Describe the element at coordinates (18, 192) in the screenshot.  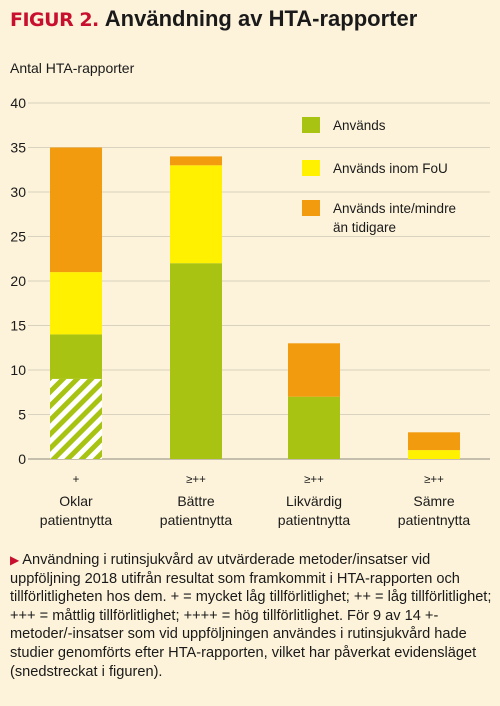
I see `y-tick-label: 30` at that location.